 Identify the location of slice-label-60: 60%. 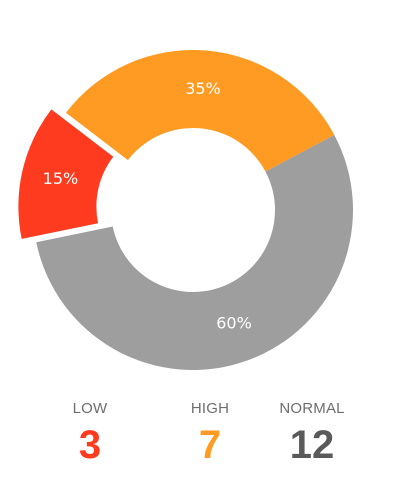
(234, 322).